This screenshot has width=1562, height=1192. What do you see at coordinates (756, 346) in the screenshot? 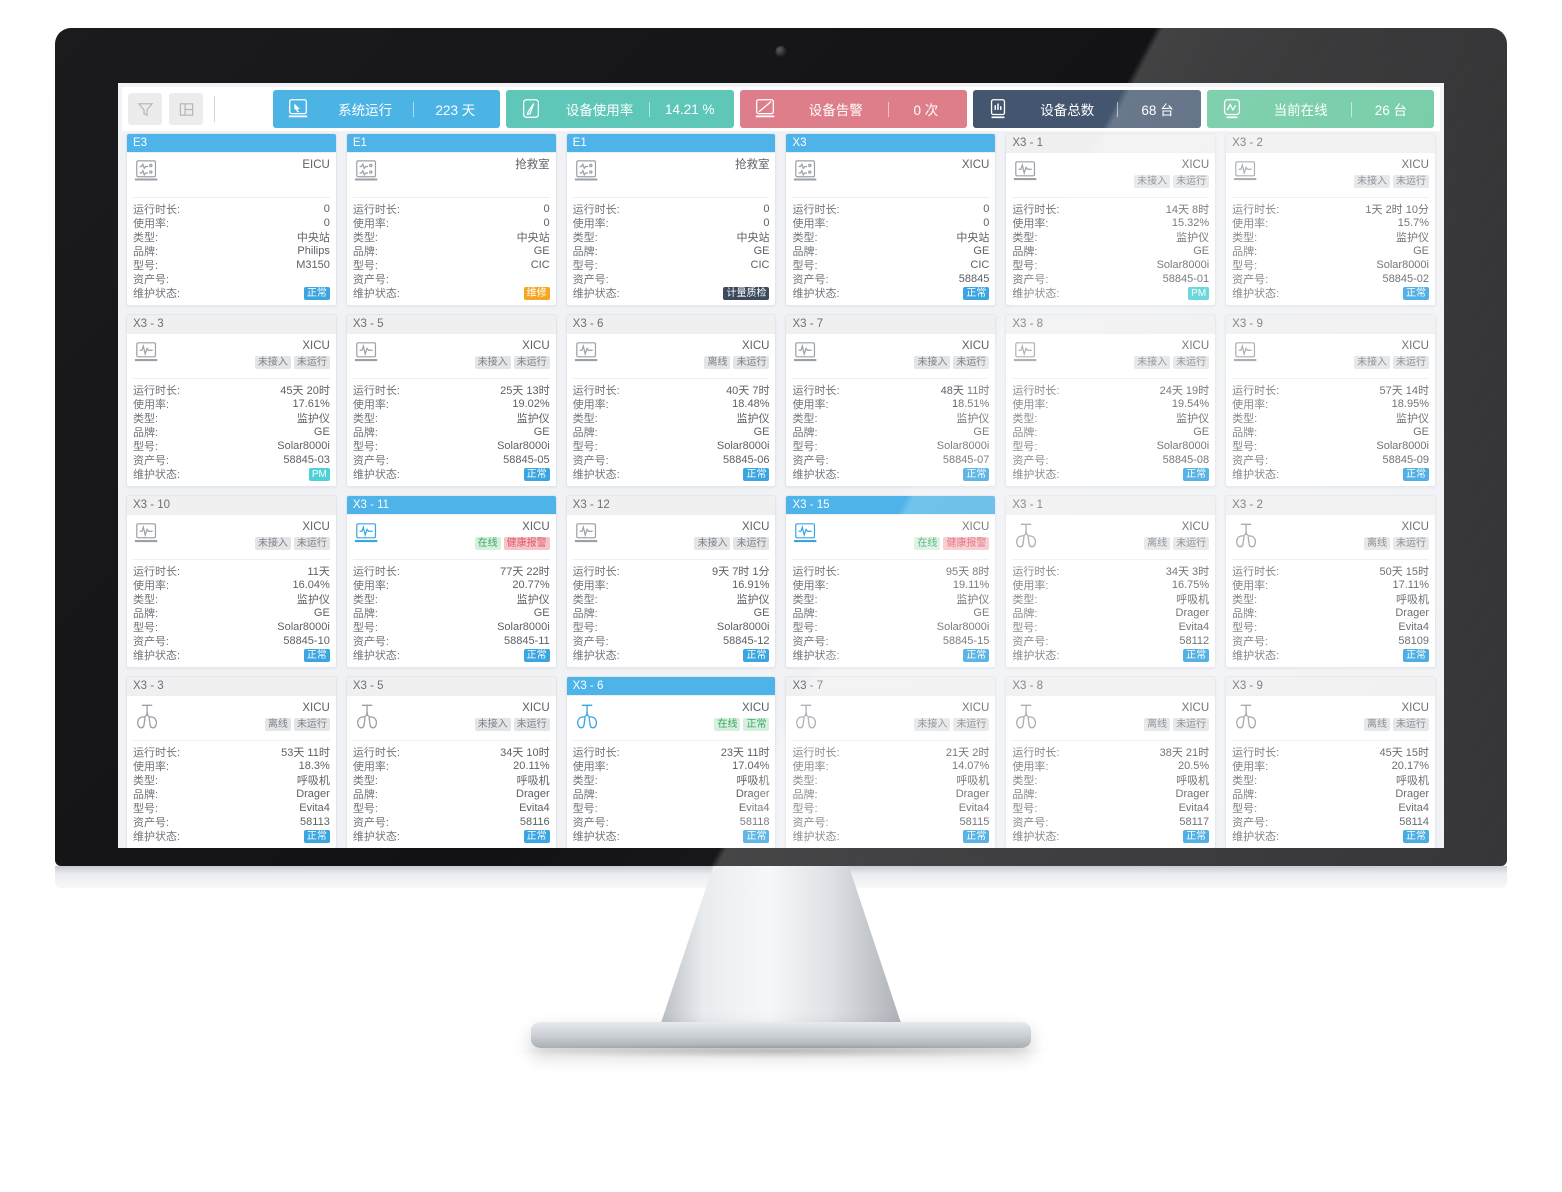
I see `department-label: XICU` at bounding box center [756, 346].